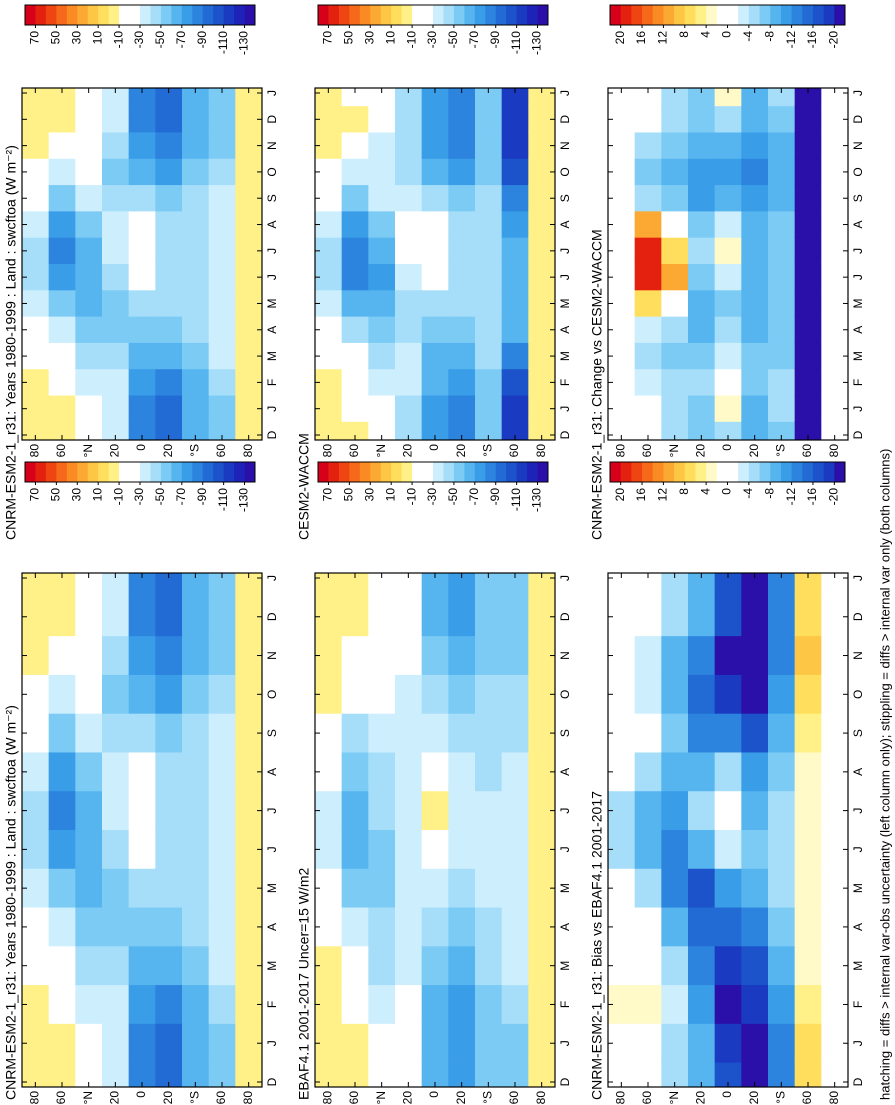 This screenshot has width=895, height=1105. Describe the element at coordinates (390, 38) in the screenshot. I see `colorbar-label: 10` at that location.